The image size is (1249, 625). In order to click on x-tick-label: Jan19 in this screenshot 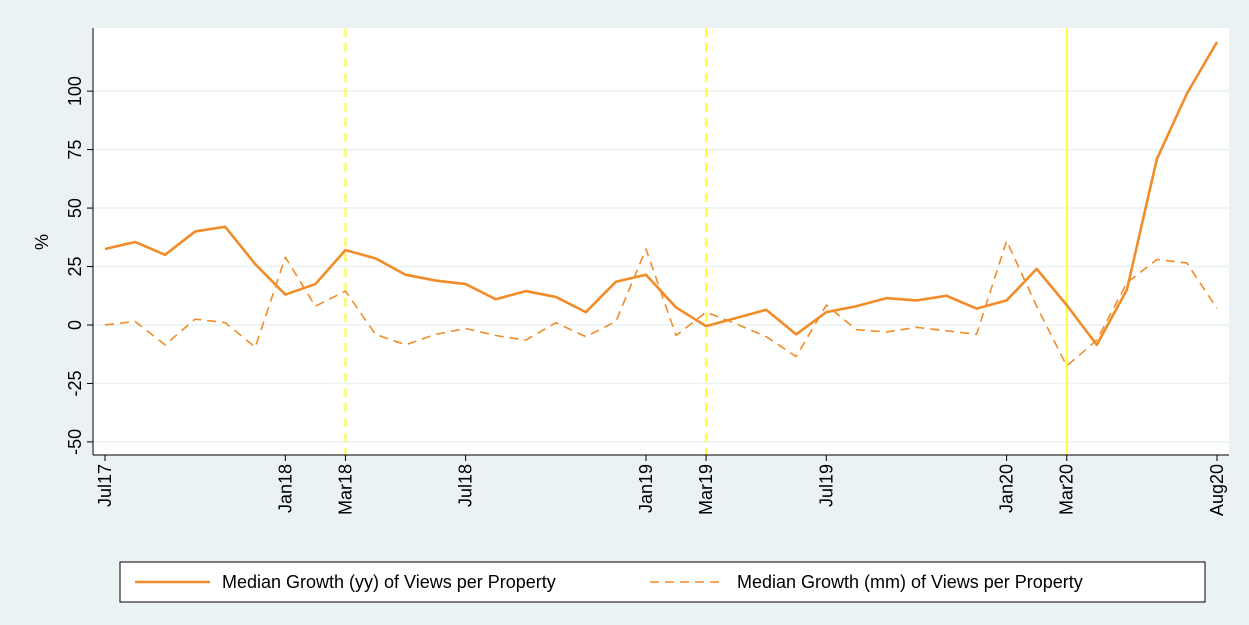, I will do `click(646, 488)`.